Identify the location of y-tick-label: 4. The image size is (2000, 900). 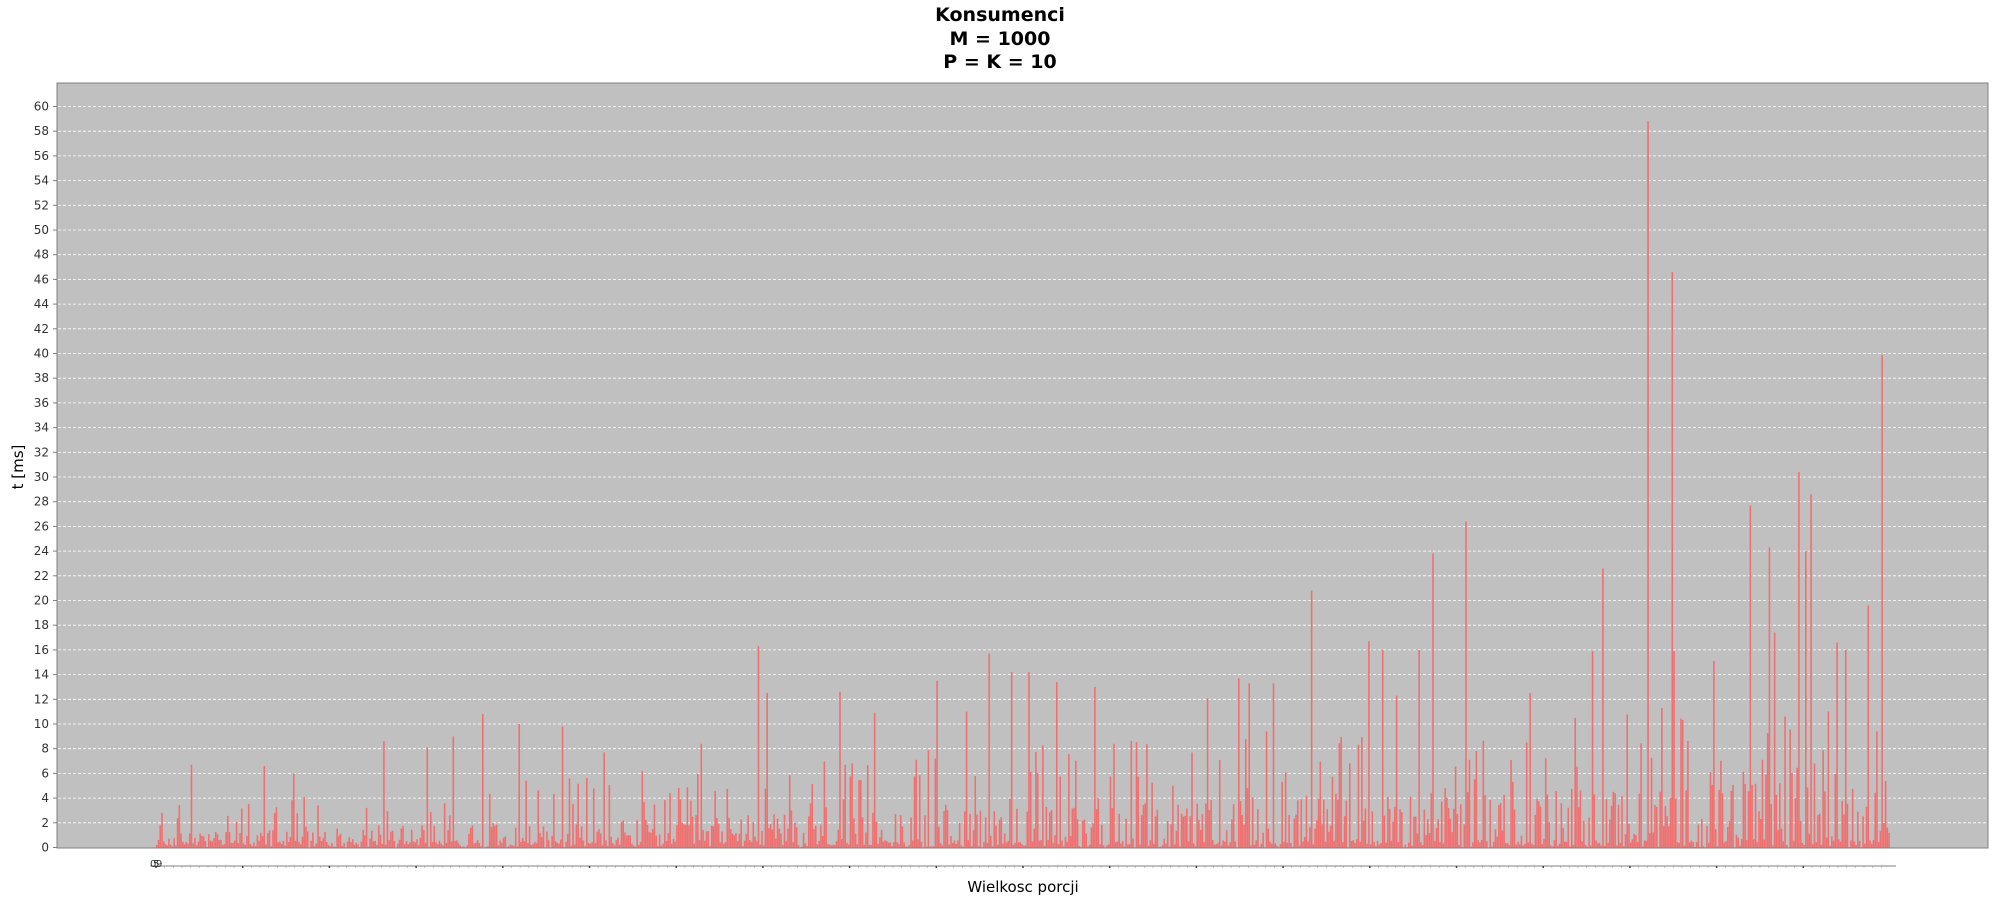
(45, 798).